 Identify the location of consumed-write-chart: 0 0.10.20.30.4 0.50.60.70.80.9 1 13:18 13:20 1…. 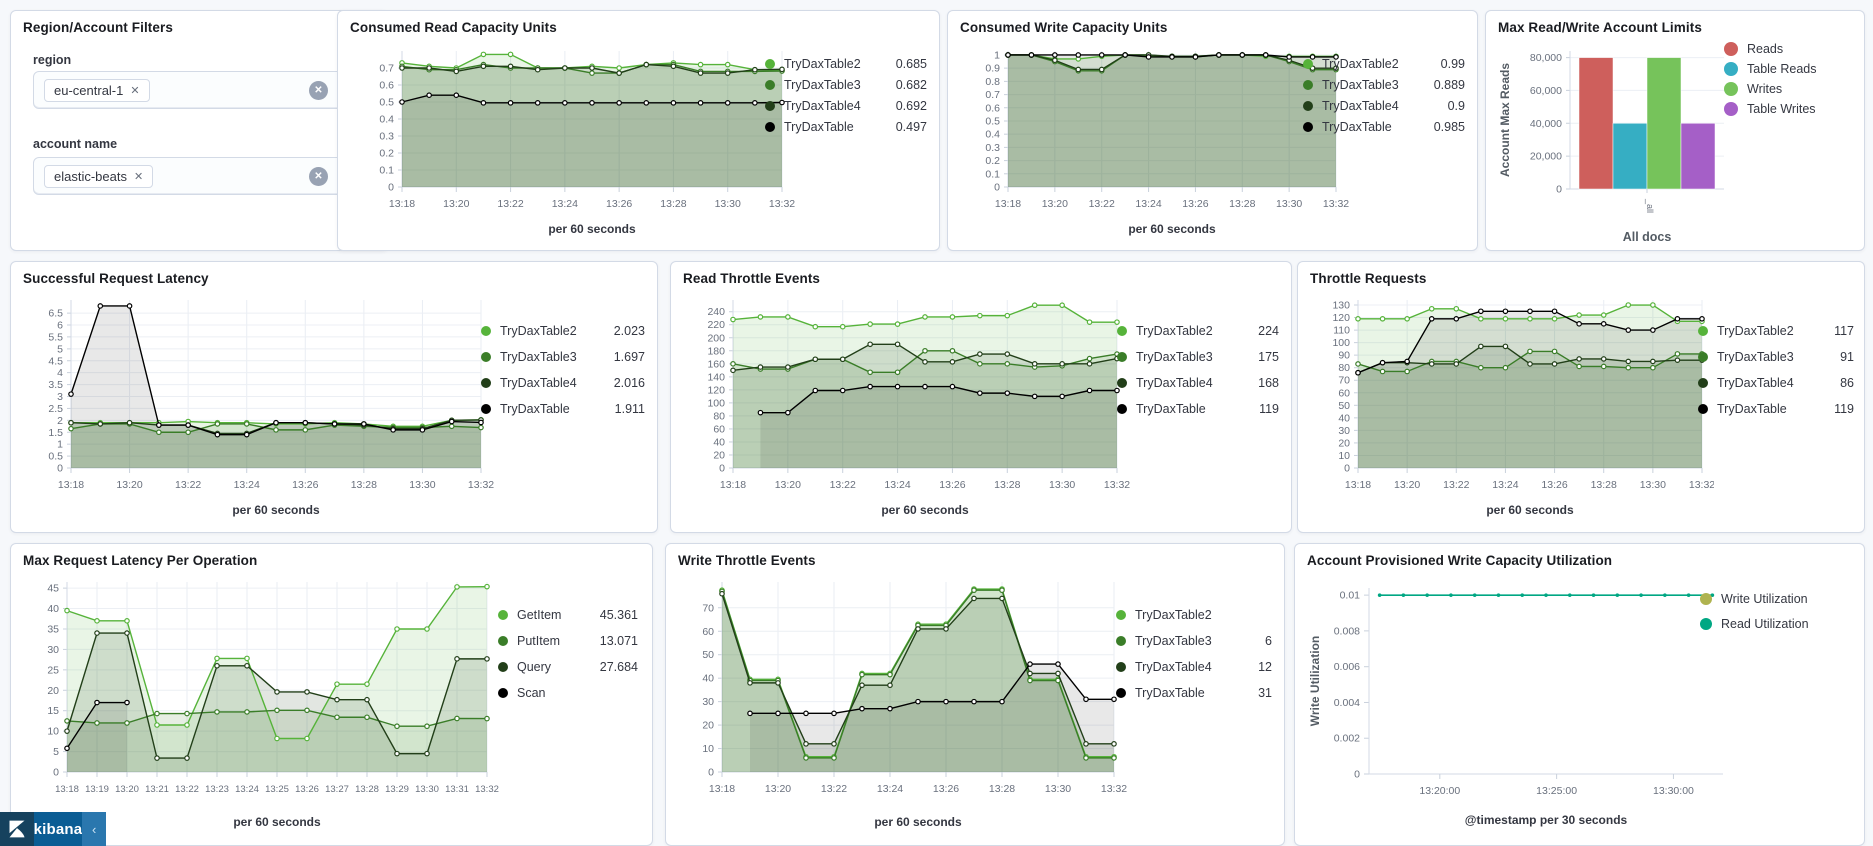
(1154, 138).